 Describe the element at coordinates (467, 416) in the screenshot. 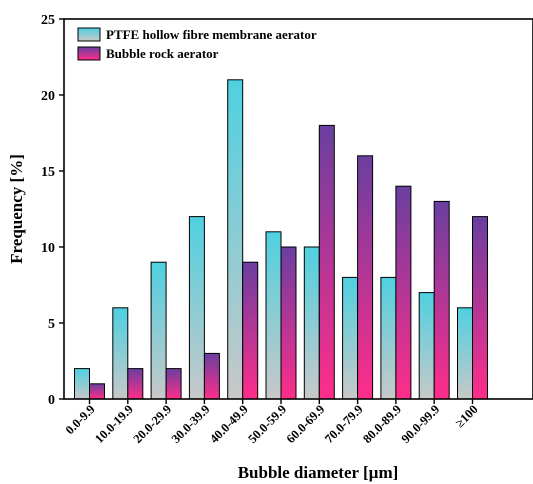

I see `x-tick-label: ≥100` at that location.